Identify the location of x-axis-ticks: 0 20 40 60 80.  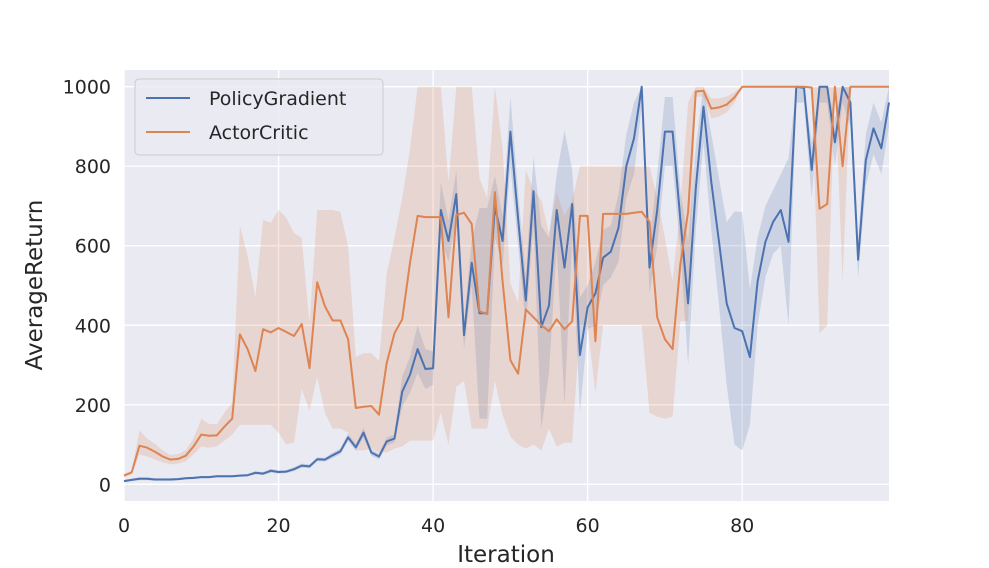
(436, 526).